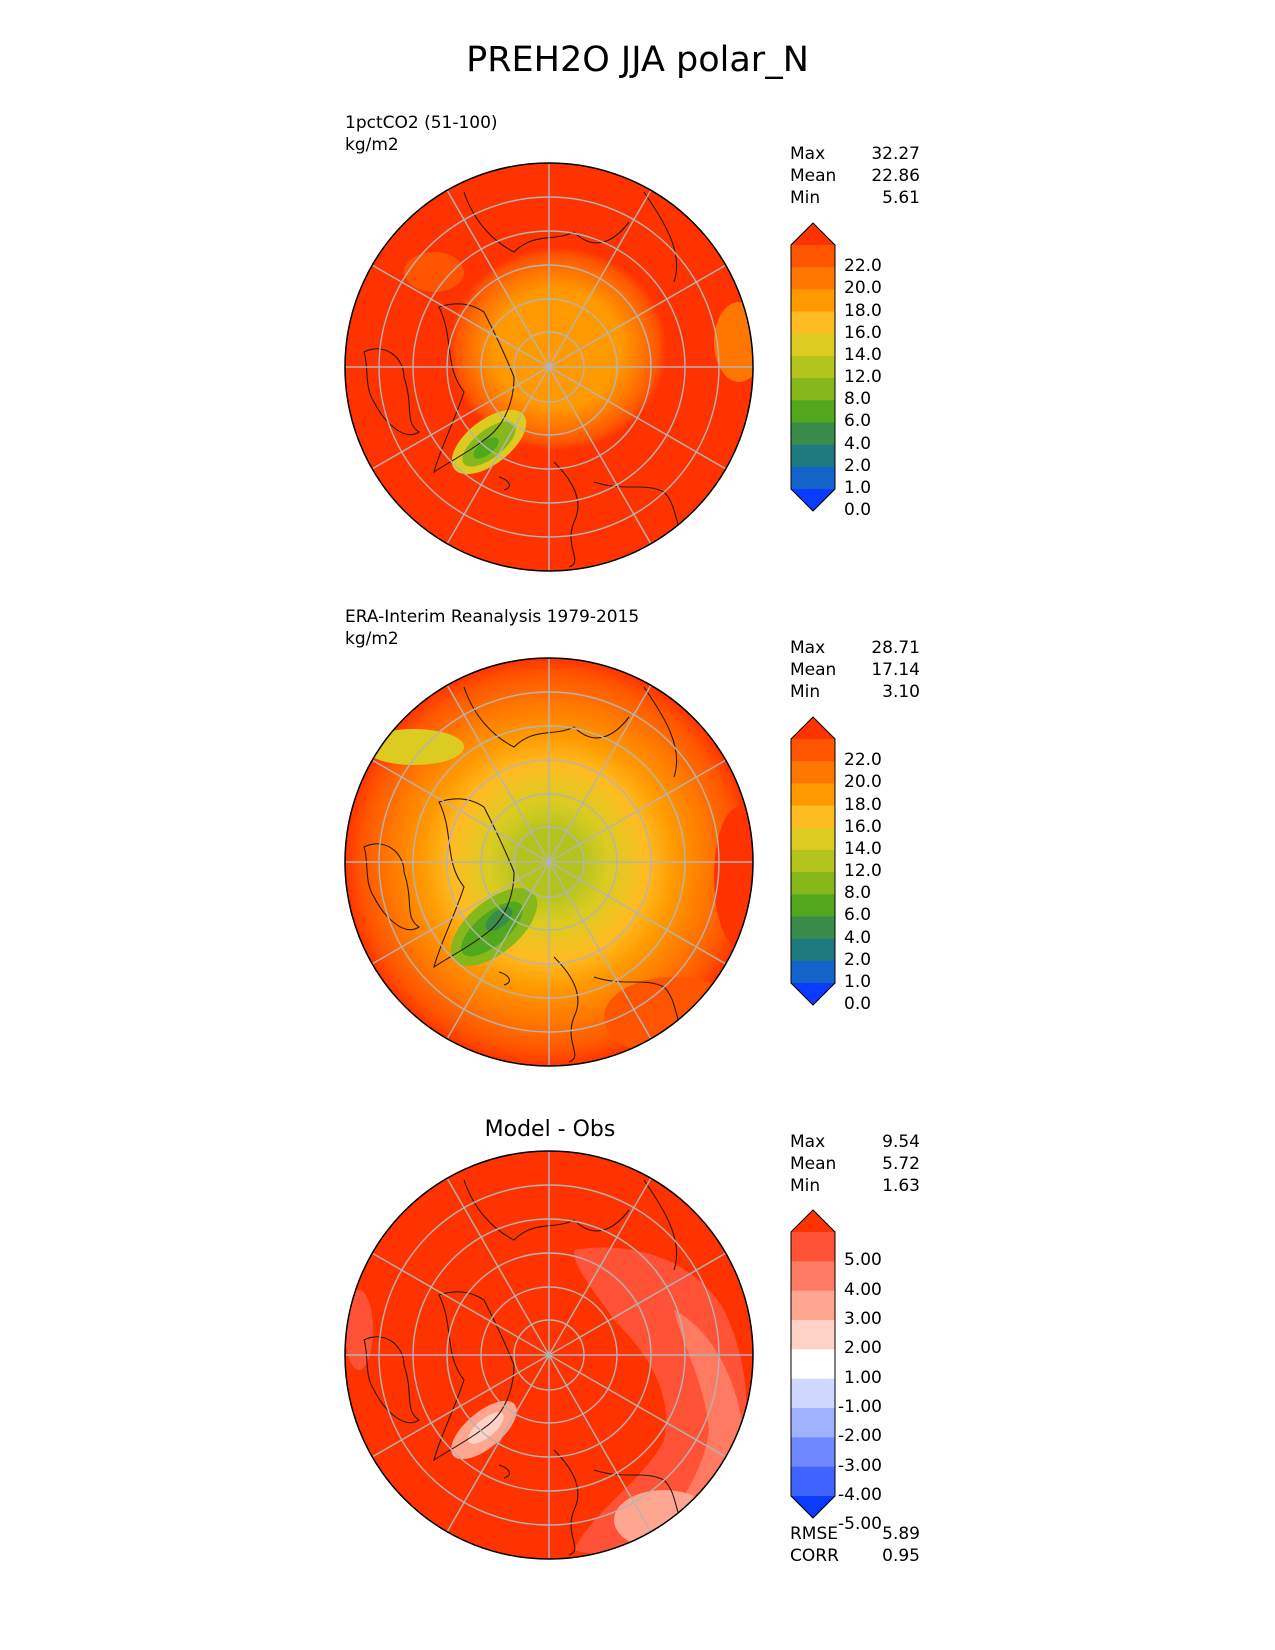 Image resolution: width=1275 pixels, height=1650 pixels. I want to click on colorbar-tick-label: 3.00, so click(863, 1319).